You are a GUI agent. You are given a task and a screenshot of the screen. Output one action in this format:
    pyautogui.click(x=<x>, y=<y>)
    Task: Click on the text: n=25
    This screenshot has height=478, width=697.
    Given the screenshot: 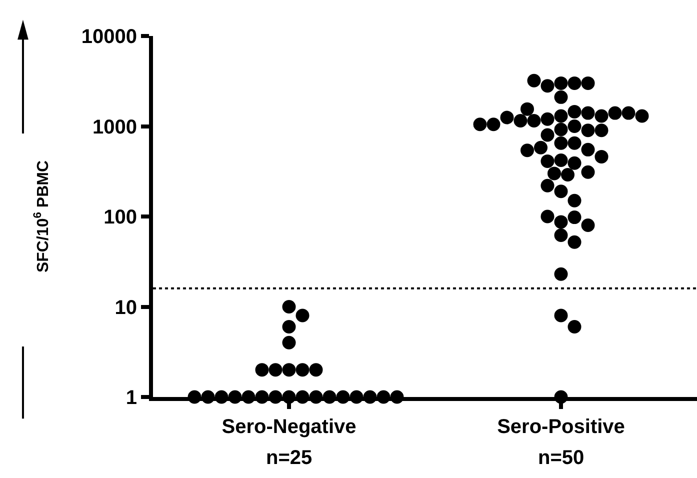 What is the action you would take?
    pyautogui.click(x=289, y=458)
    